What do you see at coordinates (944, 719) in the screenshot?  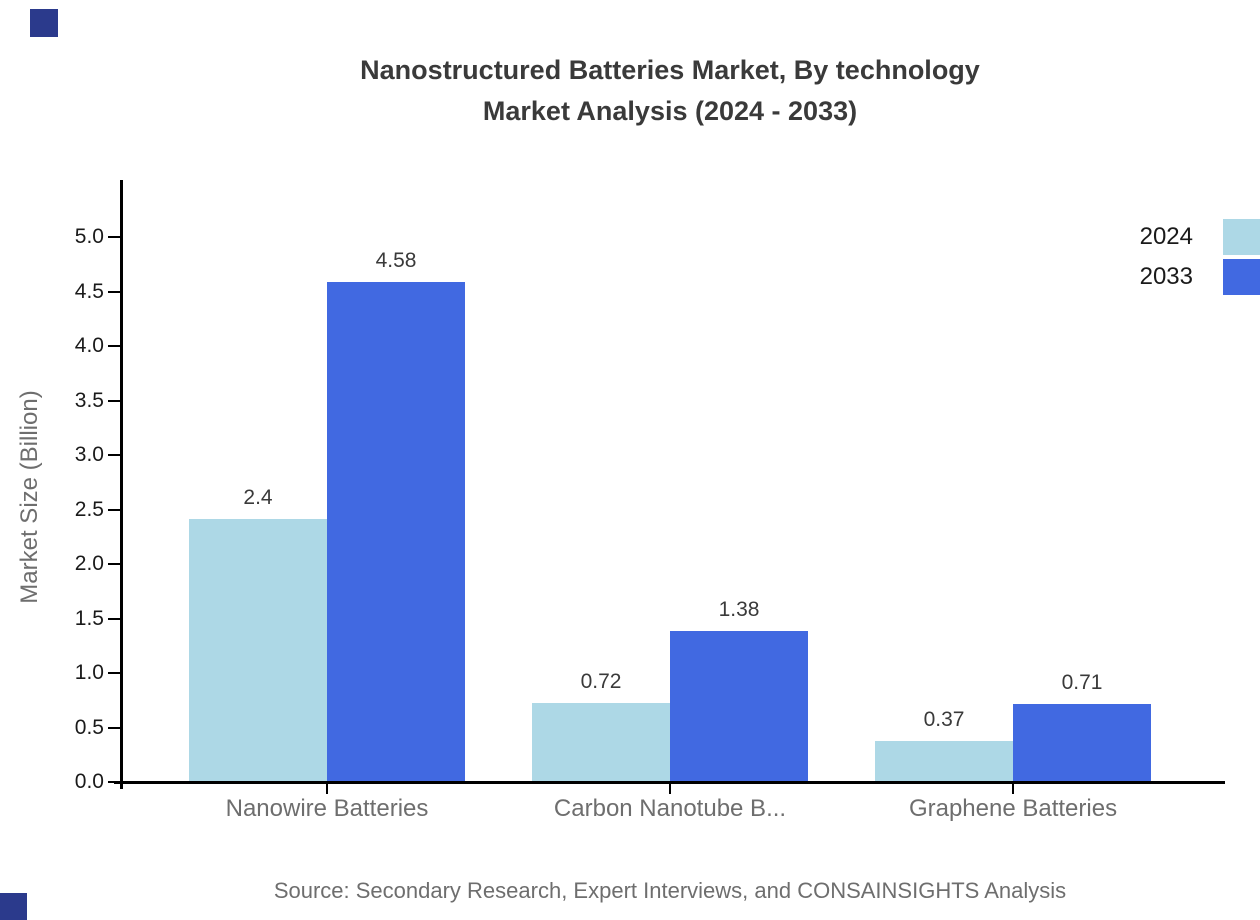 I see `bar-value-label: 0.37` at bounding box center [944, 719].